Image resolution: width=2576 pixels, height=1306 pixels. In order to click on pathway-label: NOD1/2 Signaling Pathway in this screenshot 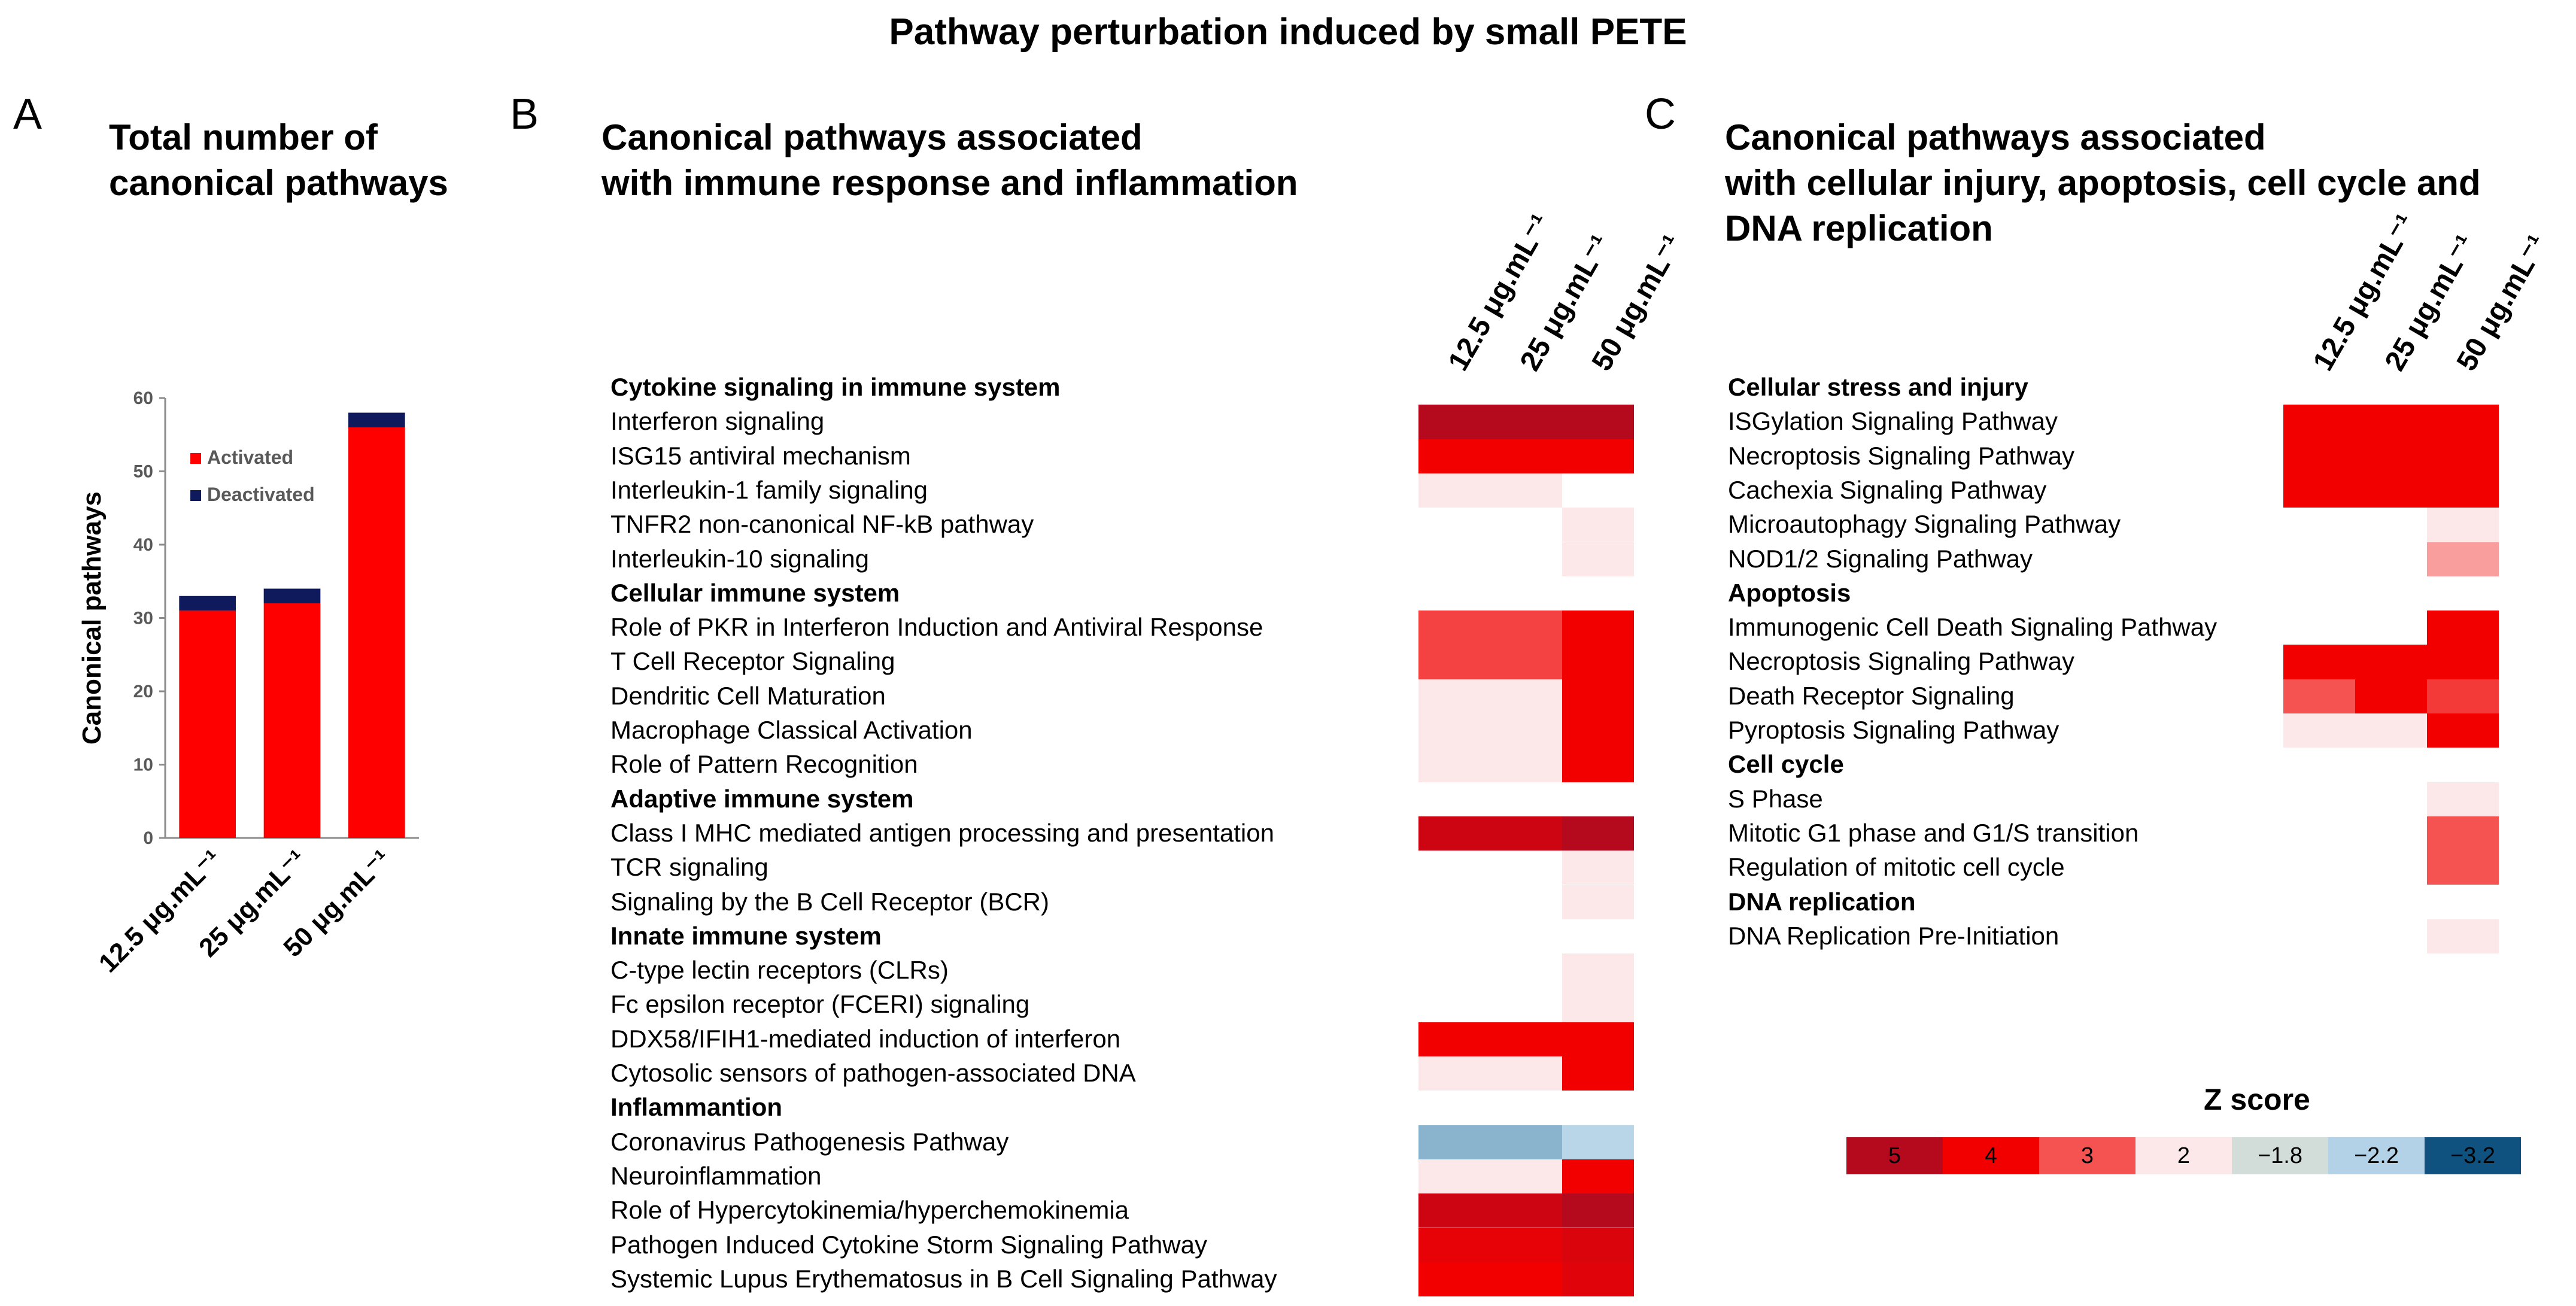, I will do `click(1880, 558)`.